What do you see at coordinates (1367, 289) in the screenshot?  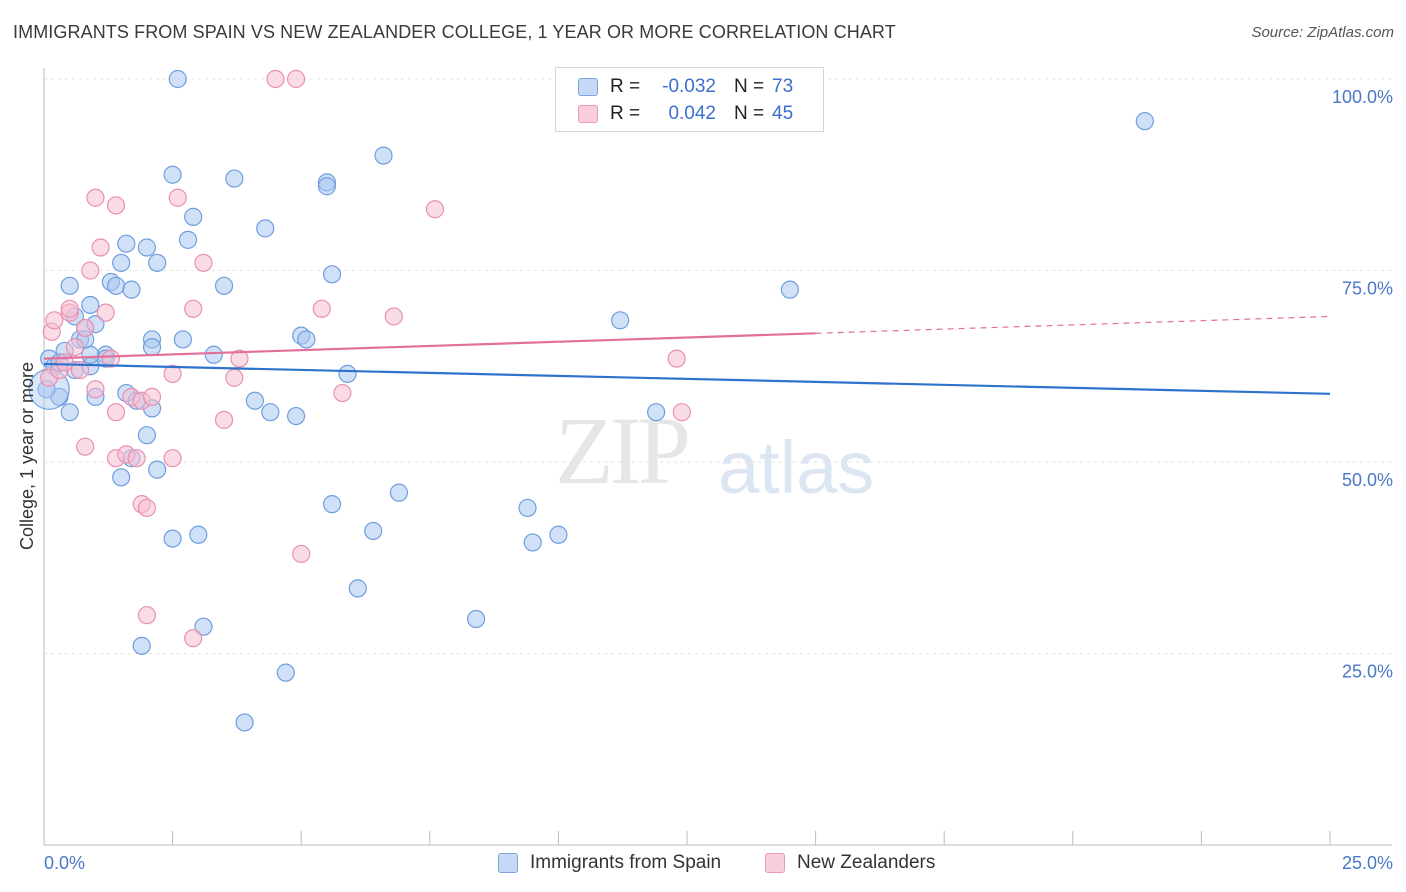 I see `y-tick-label: 75.0%` at bounding box center [1367, 289].